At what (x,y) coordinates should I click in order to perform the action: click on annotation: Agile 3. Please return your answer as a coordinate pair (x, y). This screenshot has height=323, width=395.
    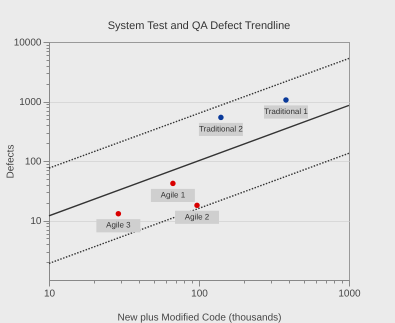
    Looking at the image, I should click on (119, 225).